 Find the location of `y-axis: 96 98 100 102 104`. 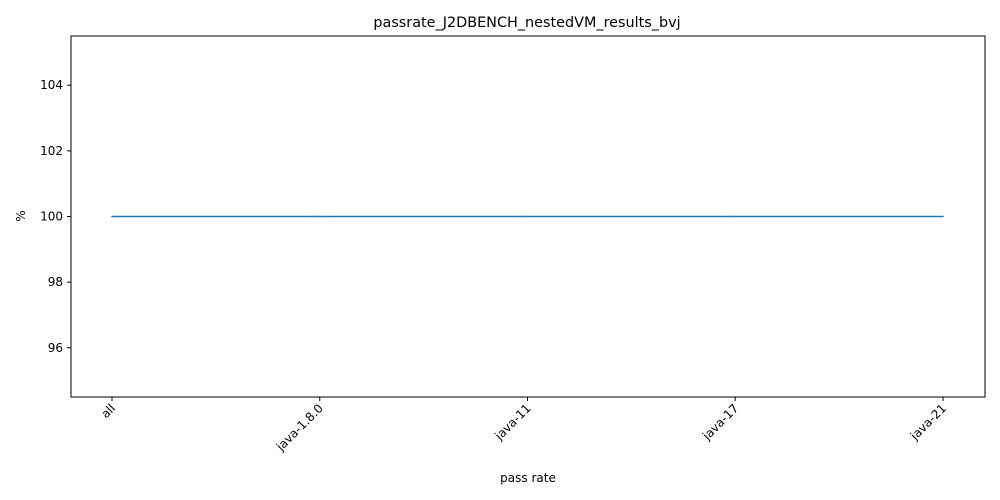

y-axis: 96 98 100 102 104 is located at coordinates (55, 216).